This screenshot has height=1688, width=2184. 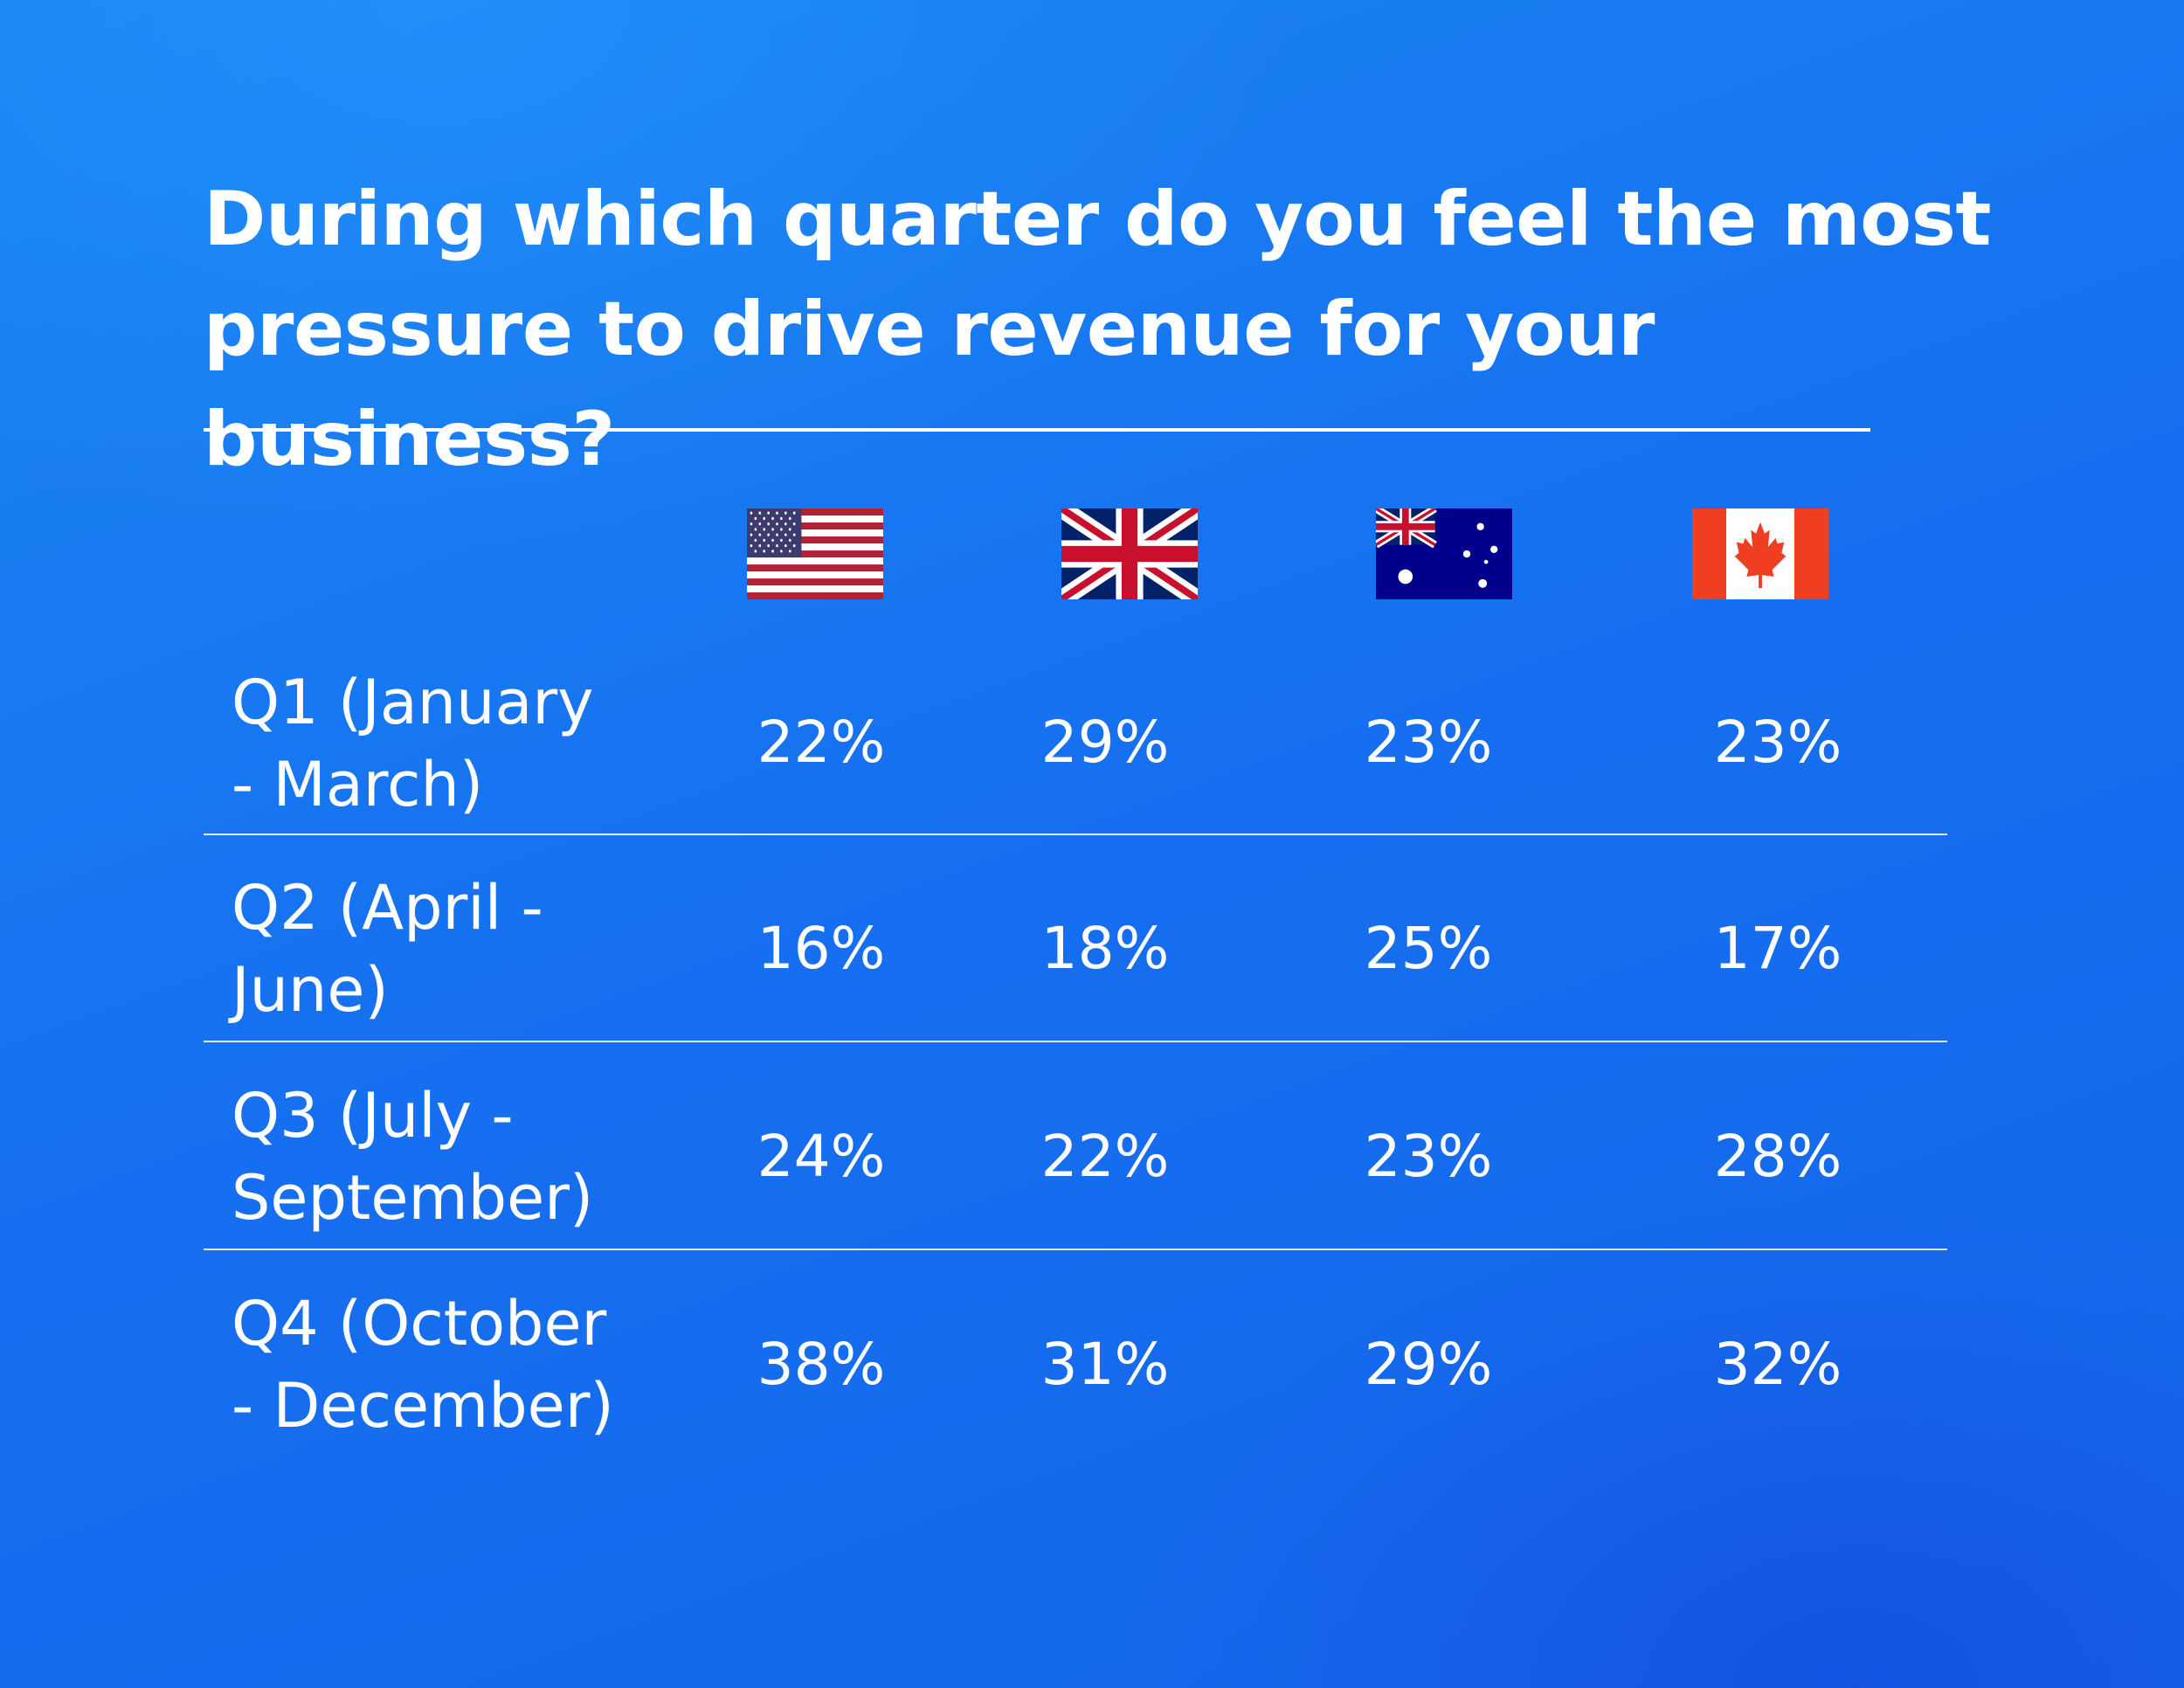 I want to click on row-label-q4: Q4 (October - December), so click(x=423, y=1365).